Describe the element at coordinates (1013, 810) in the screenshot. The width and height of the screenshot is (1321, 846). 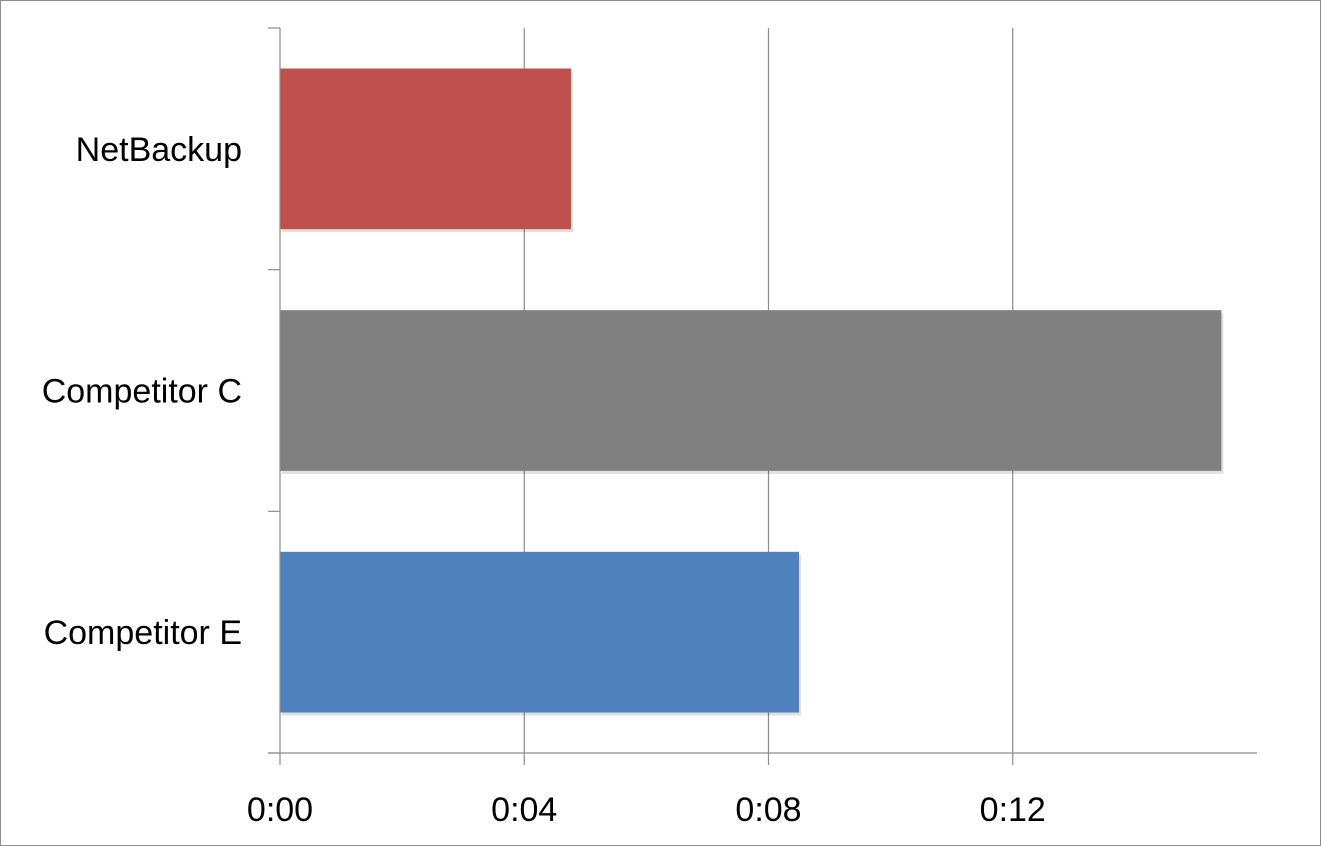
I see `x-tick-label: 0:12` at that location.